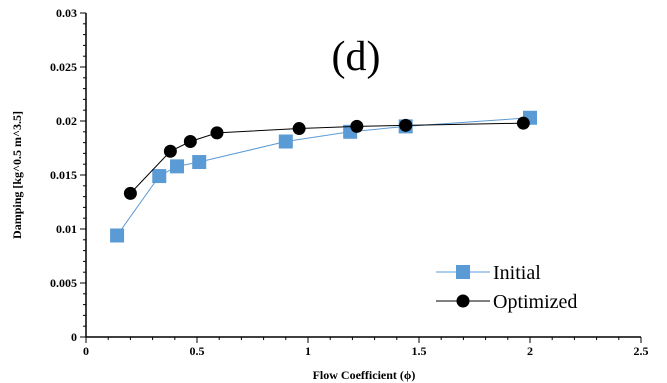 The height and width of the screenshot is (383, 667). Describe the element at coordinates (419, 351) in the screenshot. I see `x-tick-label: 1.5` at that location.